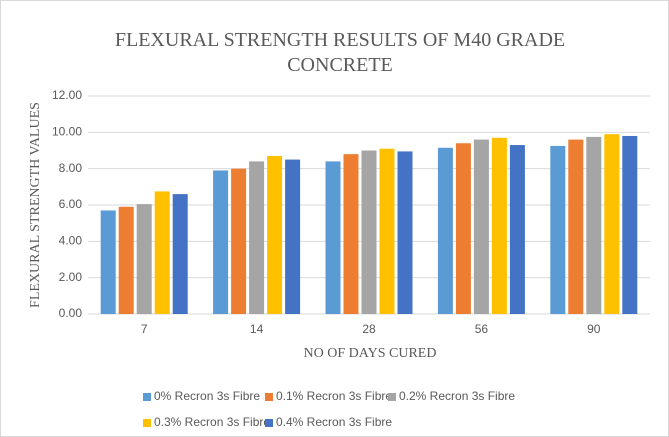  What do you see at coordinates (212, 422) in the screenshot?
I see `legend-label: 0.3% Recron 3s Fibre` at bounding box center [212, 422].